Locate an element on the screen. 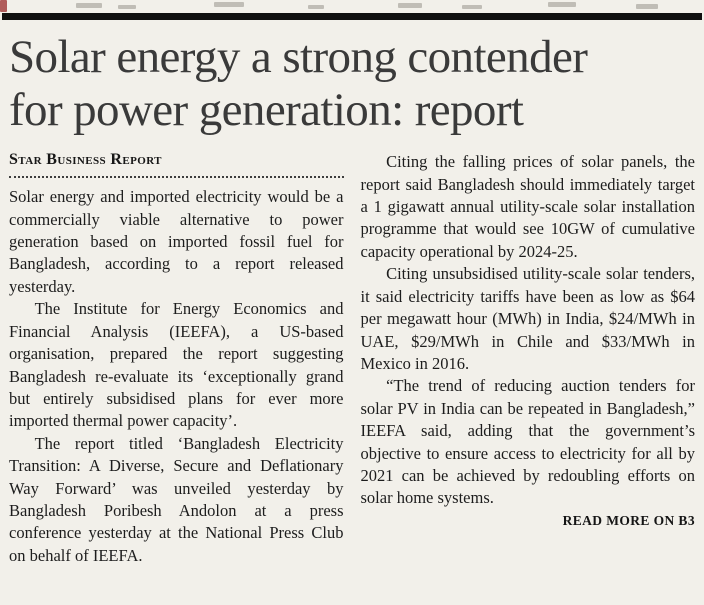  byline: Star Business Report is located at coordinates (85, 160).